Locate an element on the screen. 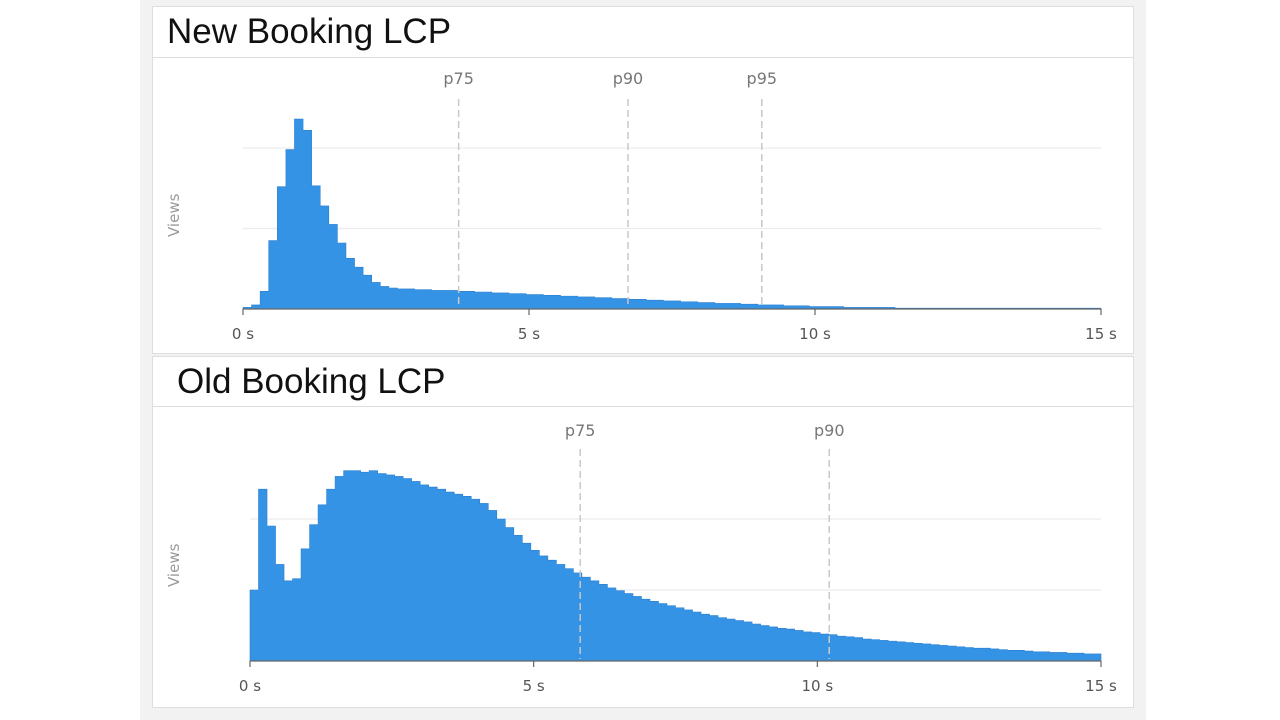  percentile-label-p95: p95 is located at coordinates (762, 78).